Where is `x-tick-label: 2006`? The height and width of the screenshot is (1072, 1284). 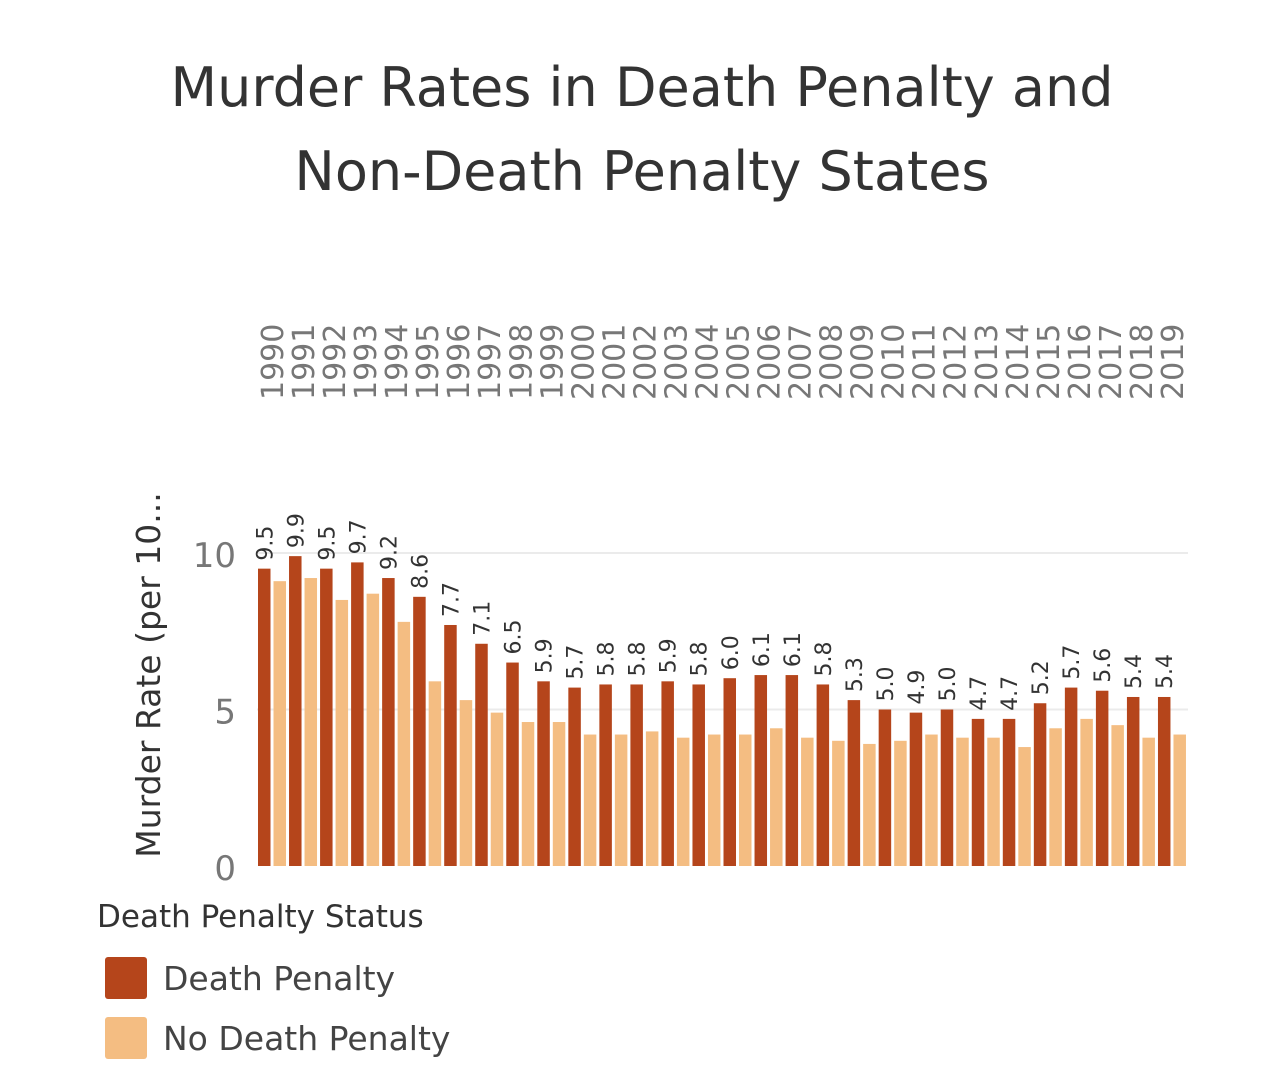
x-tick-label: 2006 is located at coordinates (770, 362).